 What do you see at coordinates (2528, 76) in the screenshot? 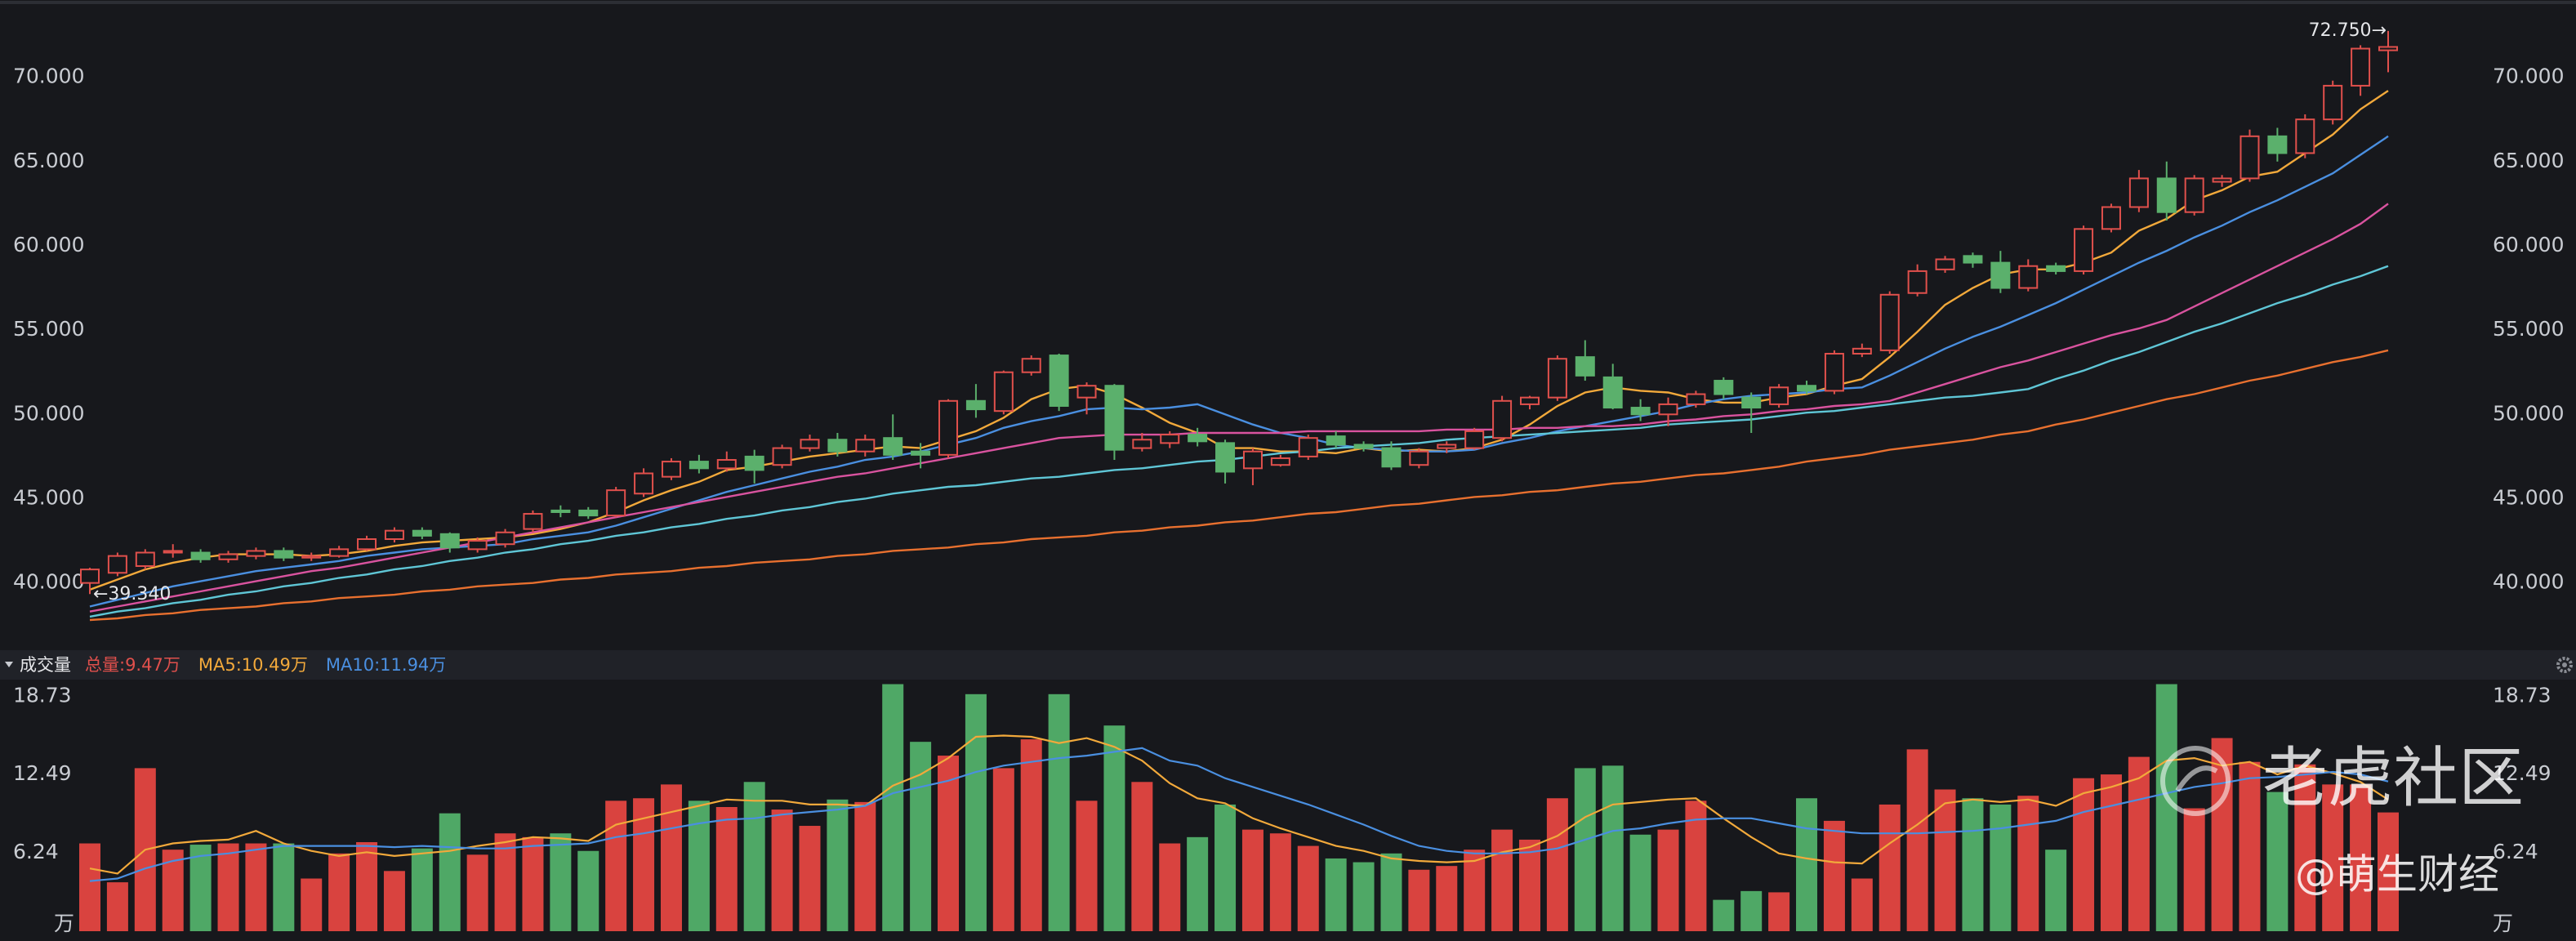
I see `y-tick-label-right: 70.000` at bounding box center [2528, 76].